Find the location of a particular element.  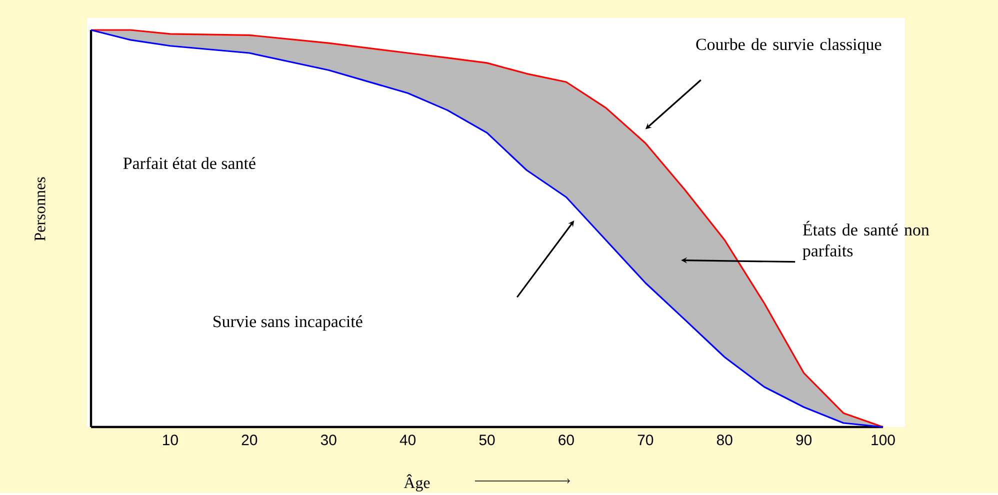

y-axis-title: Personnes is located at coordinates (40, 209).